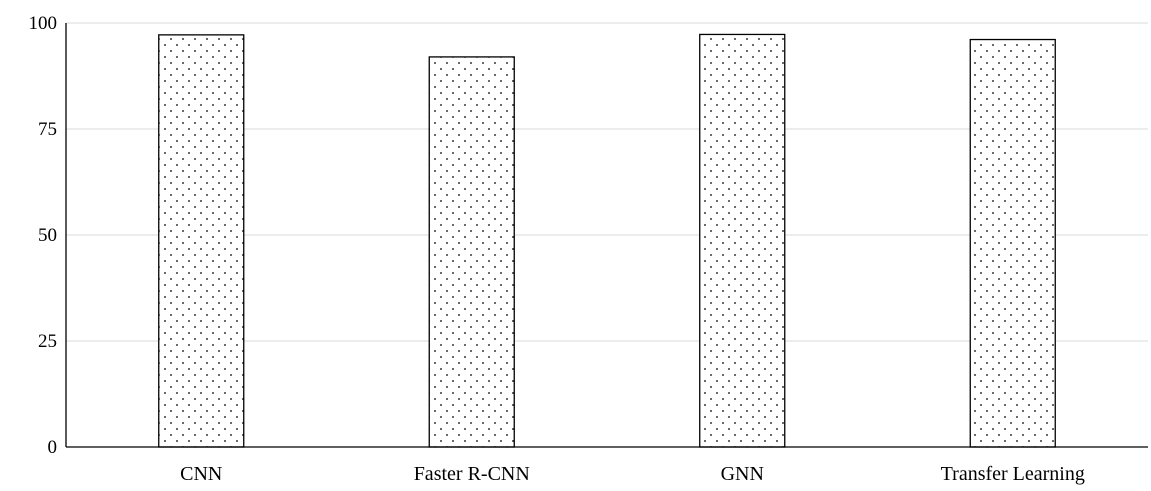 The width and height of the screenshot is (1151, 491). Describe the element at coordinates (742, 240) in the screenshot. I see `bar-gnn` at that location.